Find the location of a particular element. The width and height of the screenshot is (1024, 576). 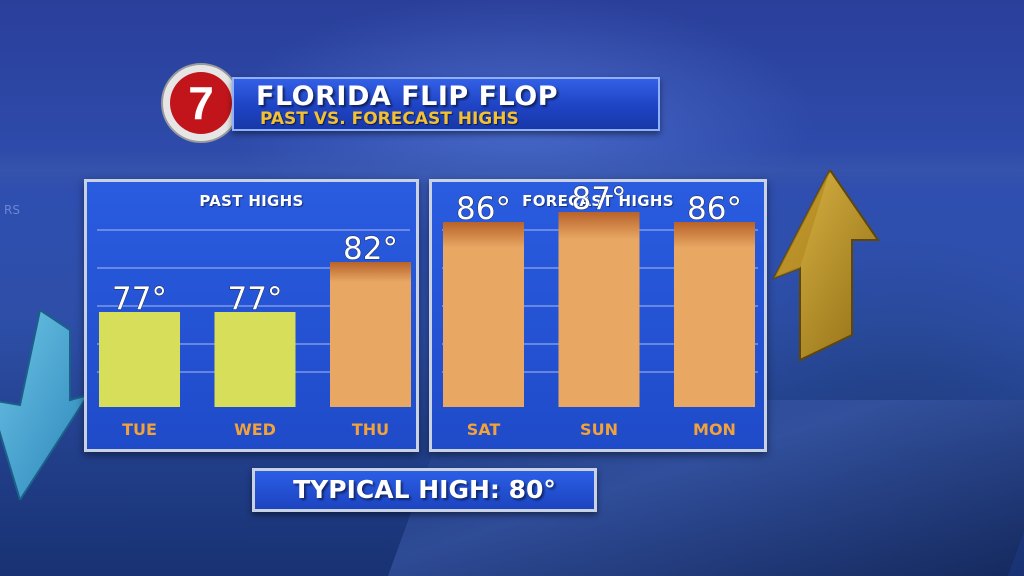

past-highs-title: PAST HIGHS is located at coordinates (251, 201).